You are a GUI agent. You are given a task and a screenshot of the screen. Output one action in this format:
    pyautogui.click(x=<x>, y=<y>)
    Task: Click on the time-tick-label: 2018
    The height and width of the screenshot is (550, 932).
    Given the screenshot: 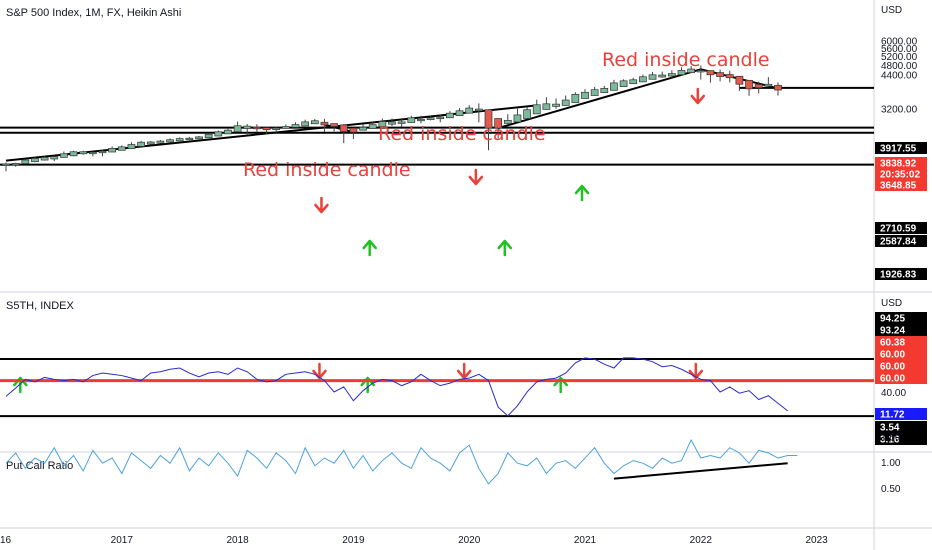 What is the action you would take?
    pyautogui.click(x=237, y=540)
    